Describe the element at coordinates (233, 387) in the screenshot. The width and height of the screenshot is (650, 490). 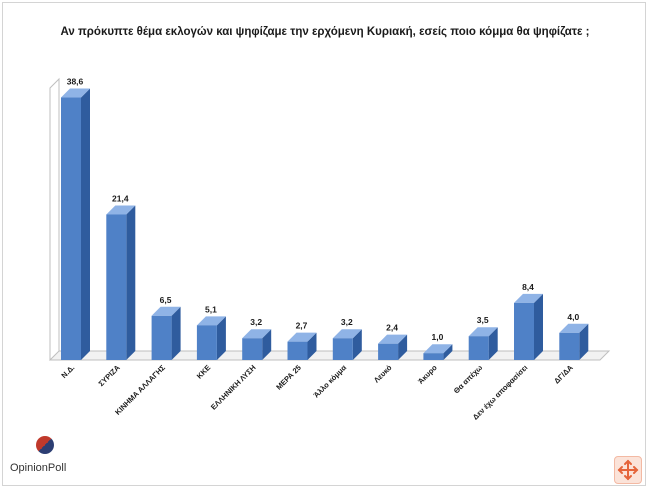
I see `x-tick-label: ΕΛΛΗΝΙΚΗ ΛΥΣΗ` at that location.